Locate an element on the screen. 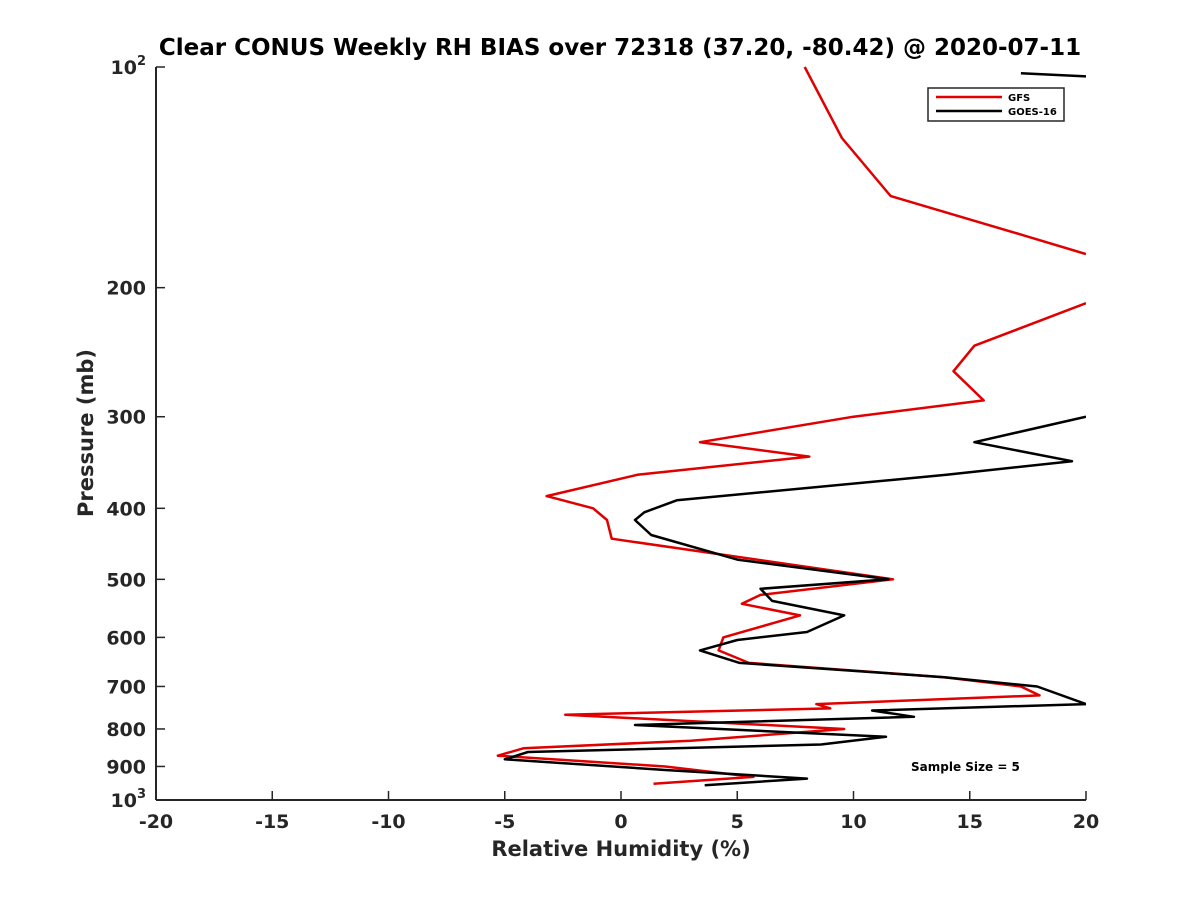 The width and height of the screenshot is (1200, 900). y-ticks: 10² 200 300 400 500 600 700 800 900 10³ is located at coordinates (135, 433).